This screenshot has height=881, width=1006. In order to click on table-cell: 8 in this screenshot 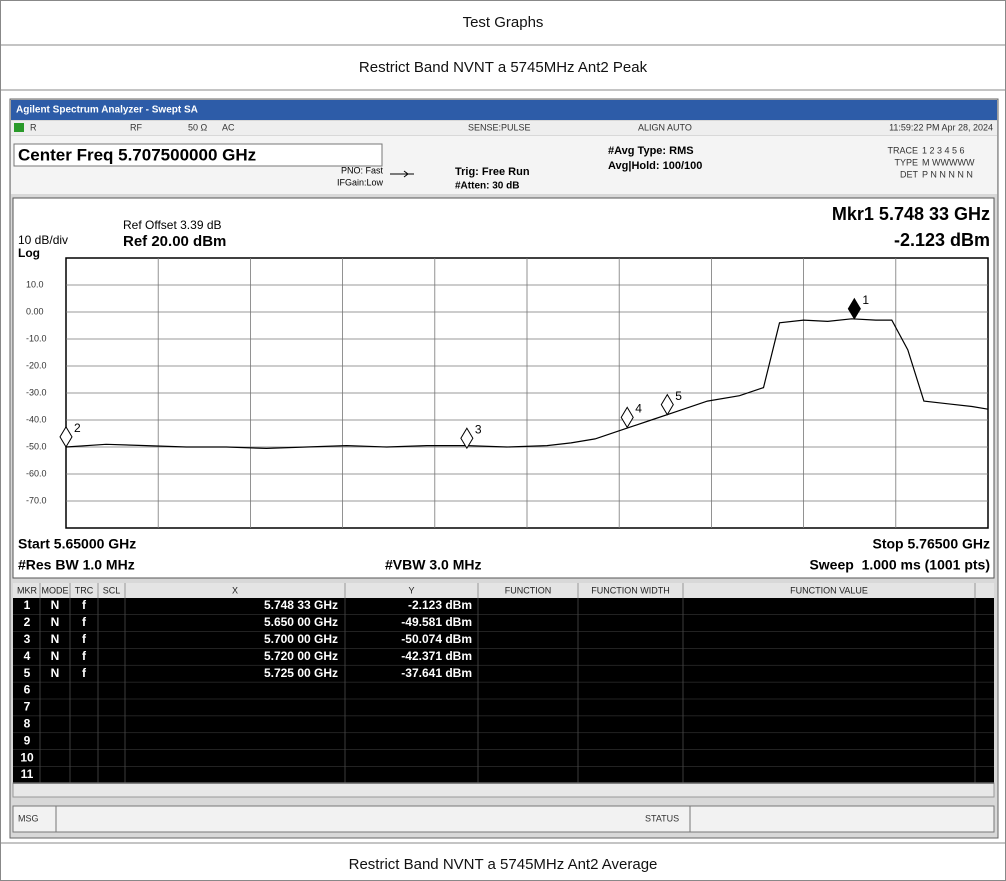, I will do `click(27, 723)`.